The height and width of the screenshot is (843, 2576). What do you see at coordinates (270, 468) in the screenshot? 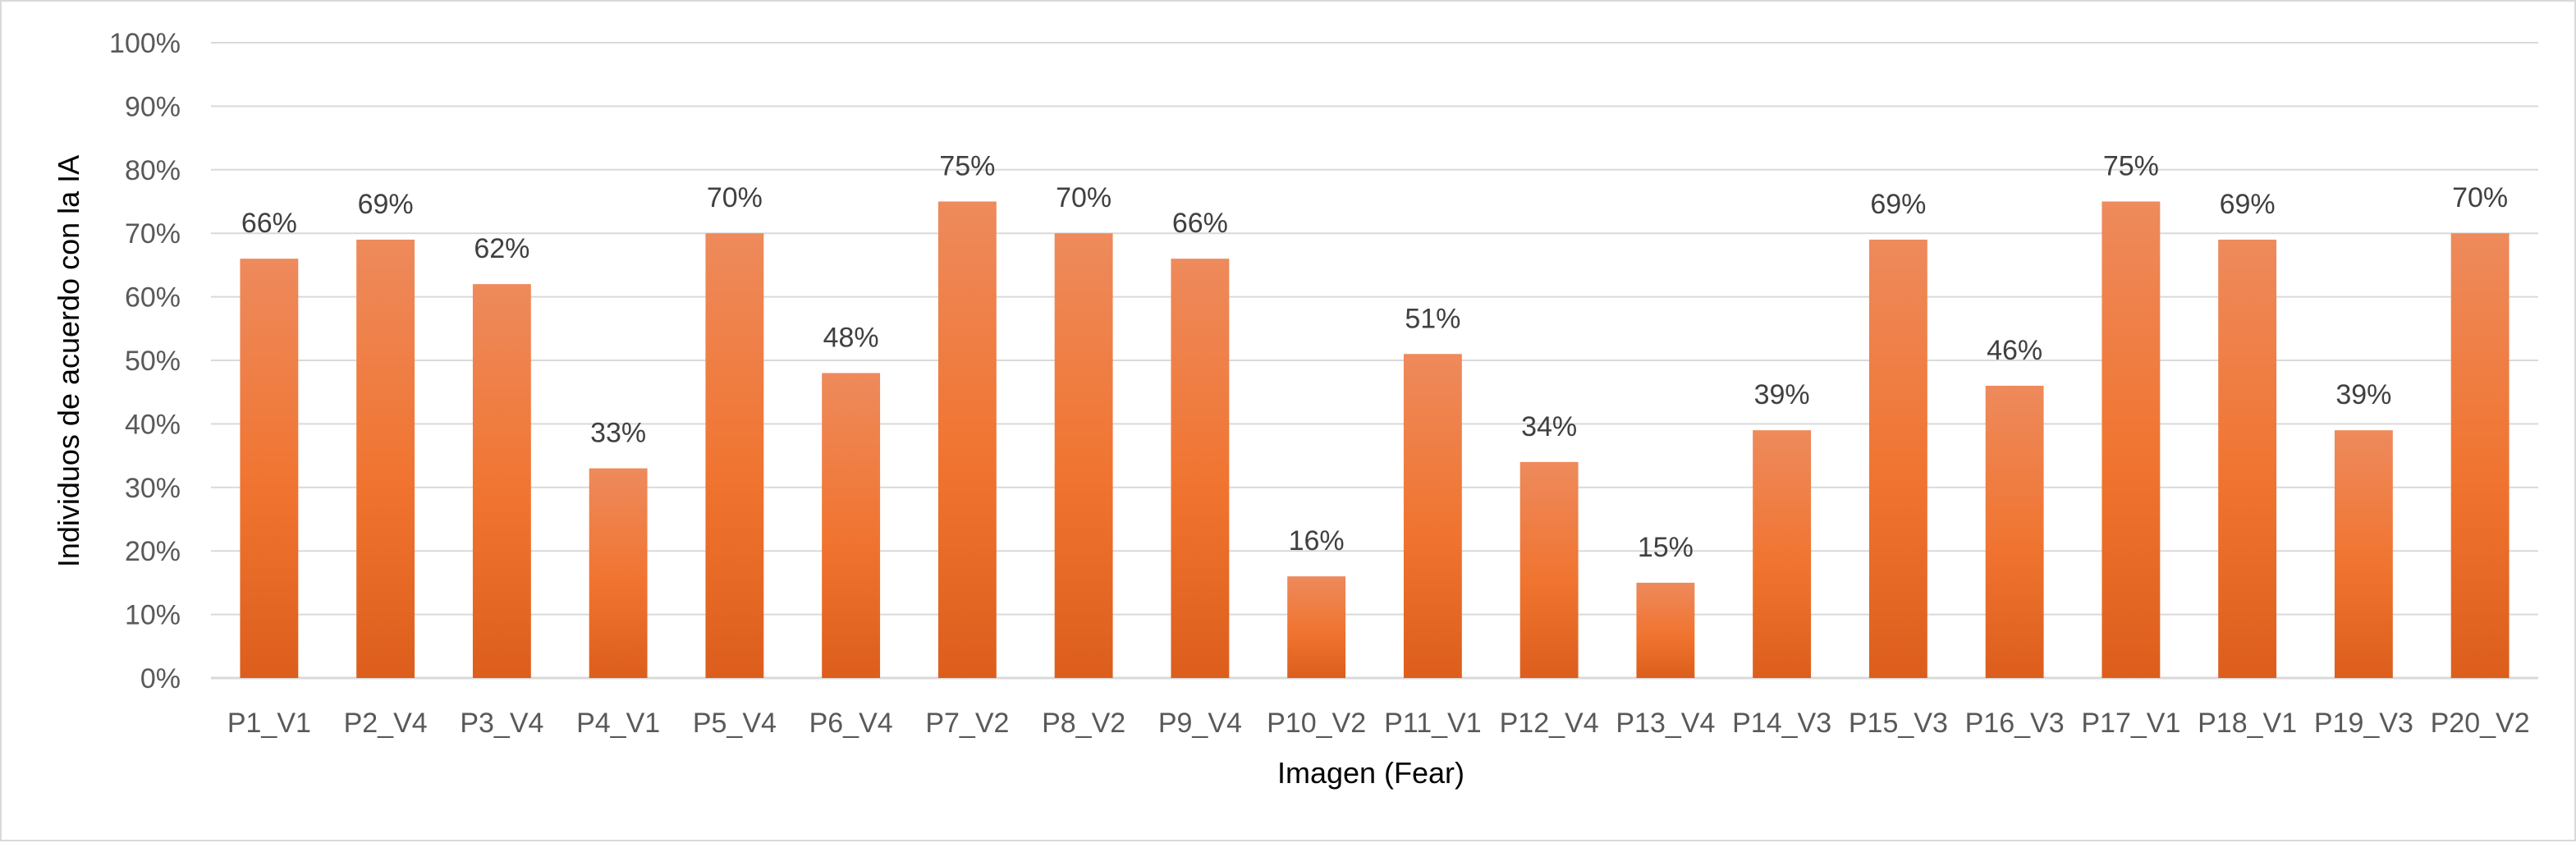
I see `bar-P1_V1` at bounding box center [270, 468].